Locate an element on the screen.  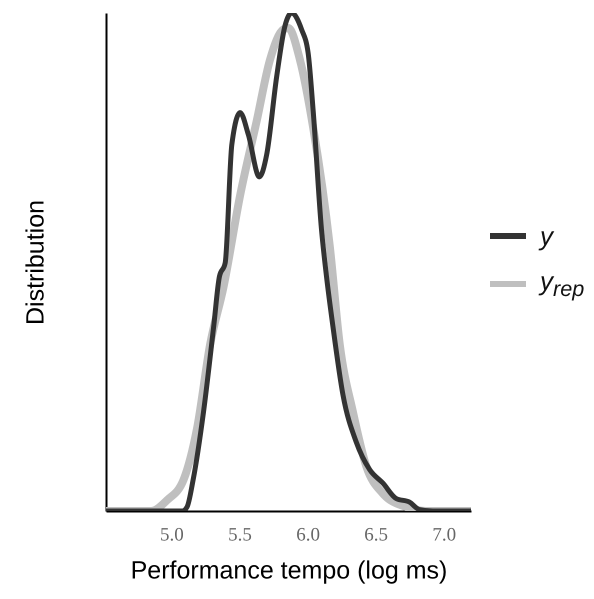
x-tick-label: 7.0 is located at coordinates (444, 535).